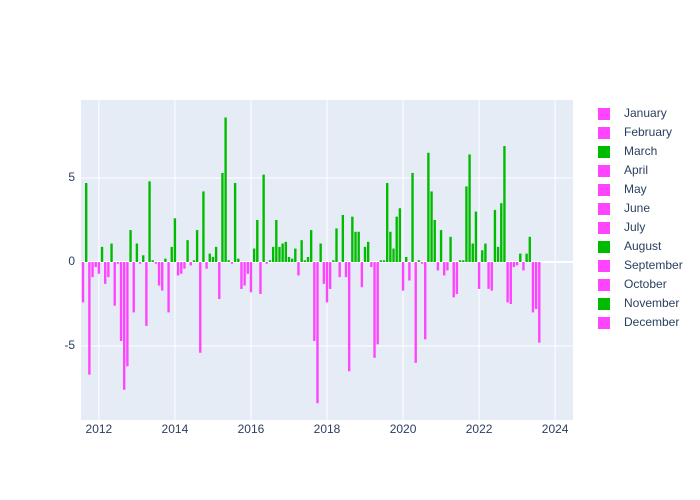  Describe the element at coordinates (71, 177) in the screenshot. I see `y-tick-label: 5` at that location.